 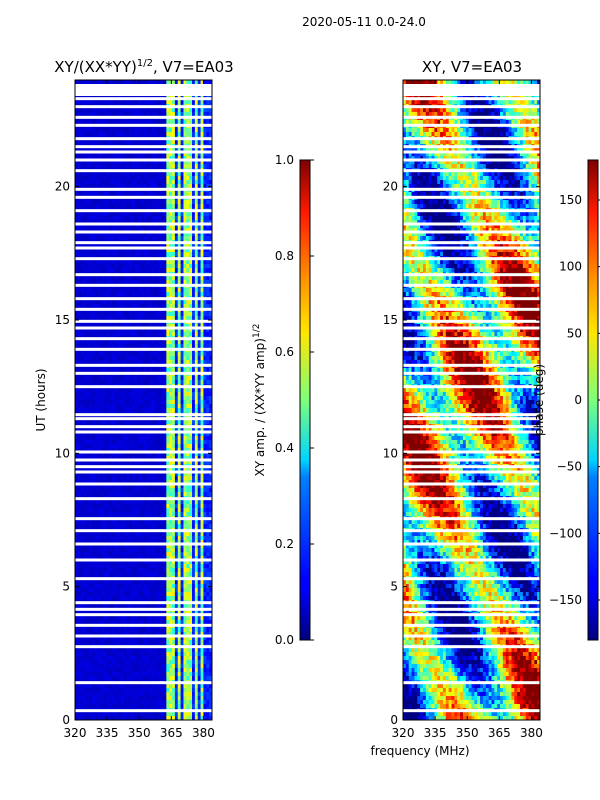 I want to click on amplitude-panel-title: XY/(XX*YY)1/2, V7=EA03, so click(x=143, y=67).